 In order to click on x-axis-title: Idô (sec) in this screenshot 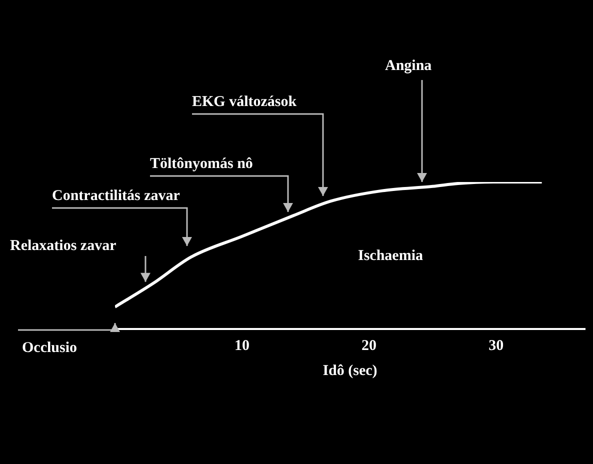, I will do `click(350, 370)`.